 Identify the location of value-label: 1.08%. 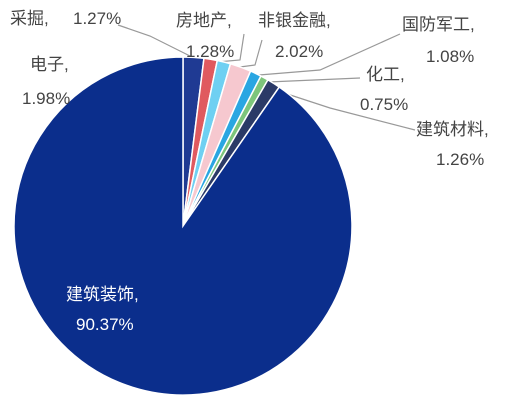
(450, 56).